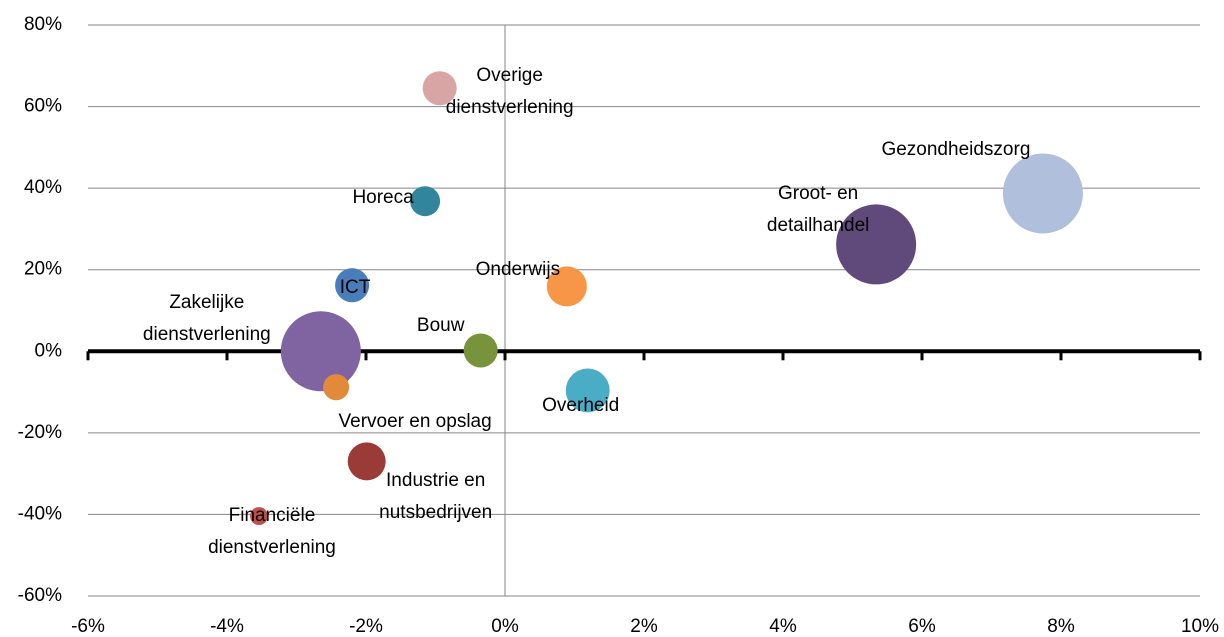 The width and height of the screenshot is (1224, 637). What do you see at coordinates (366, 626) in the screenshot?
I see `x-tick-label: -2%` at bounding box center [366, 626].